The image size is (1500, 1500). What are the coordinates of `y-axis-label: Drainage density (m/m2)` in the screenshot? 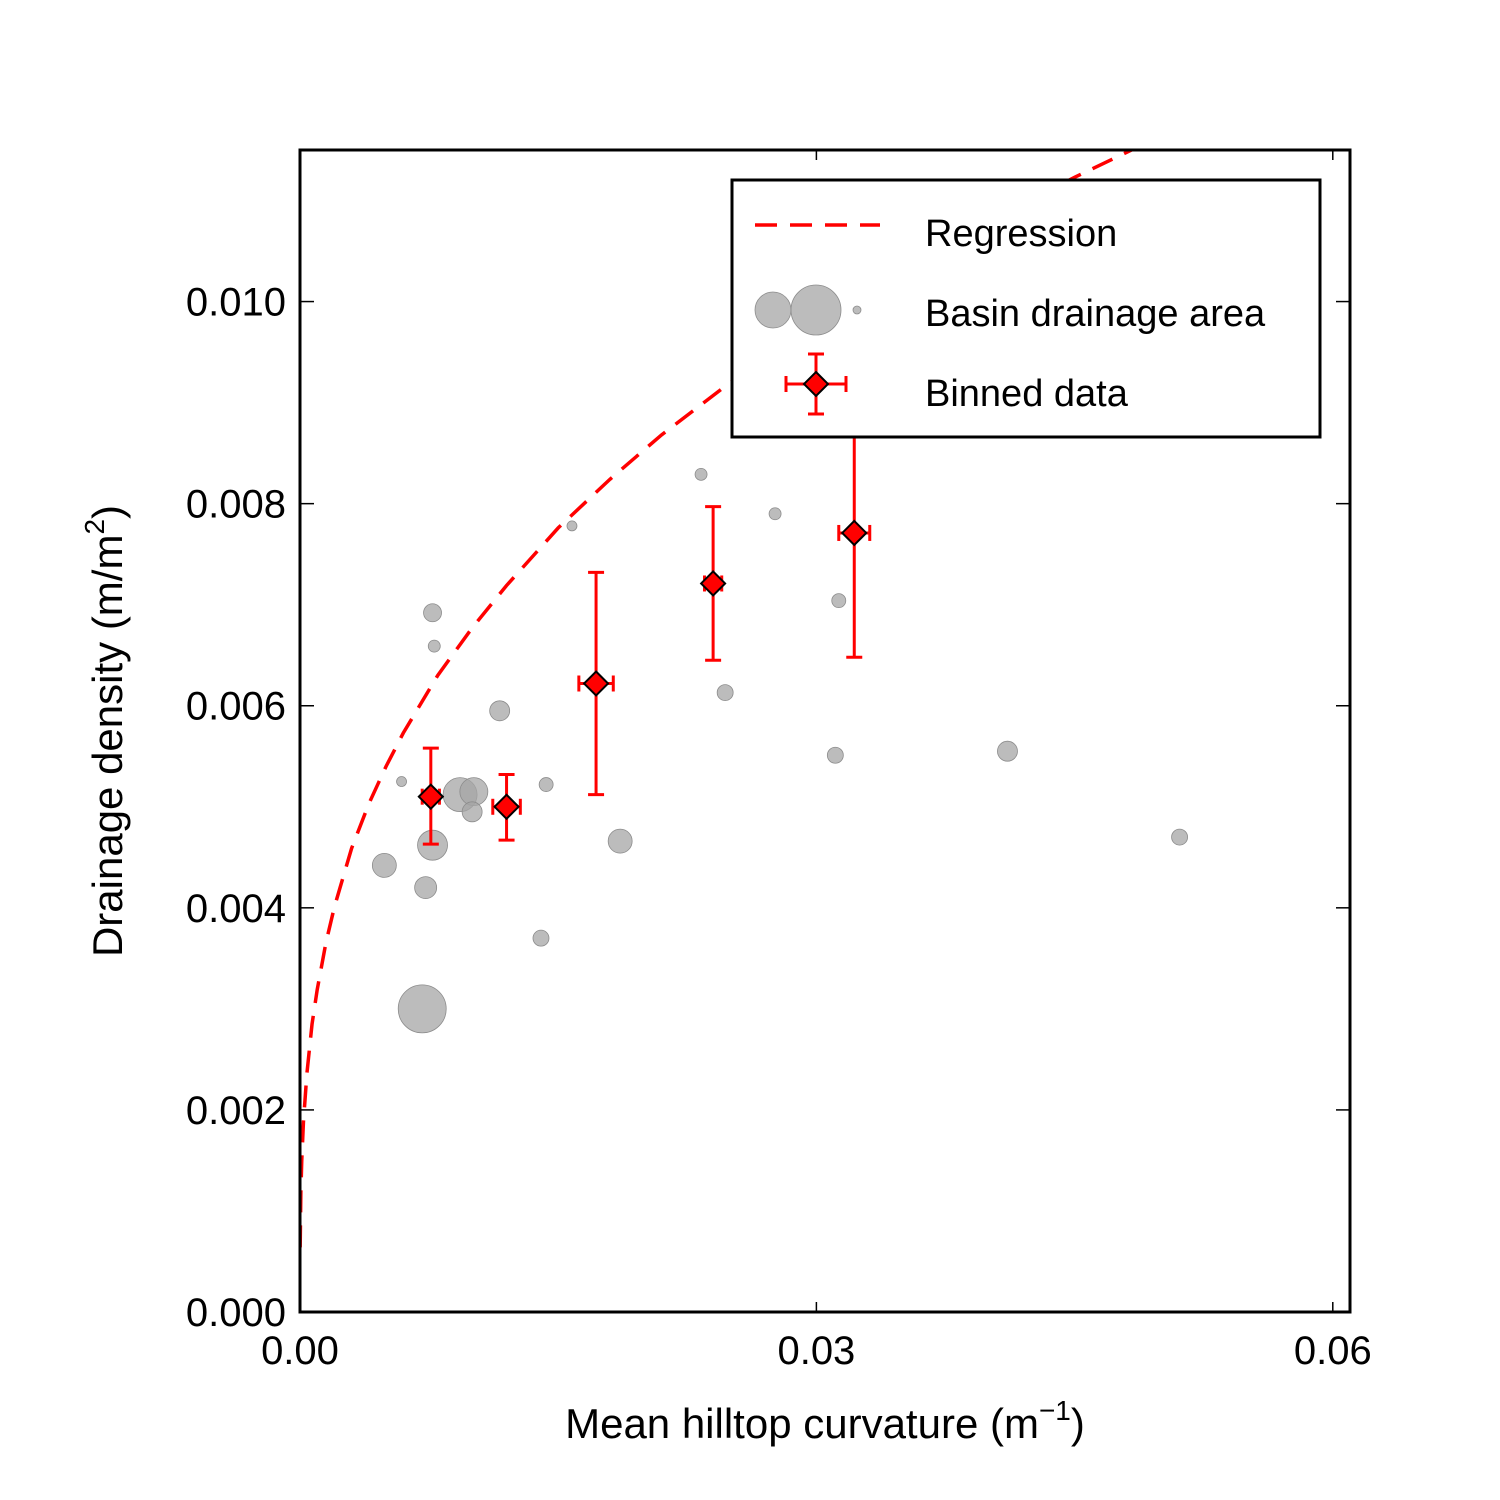 It's located at (105, 731).